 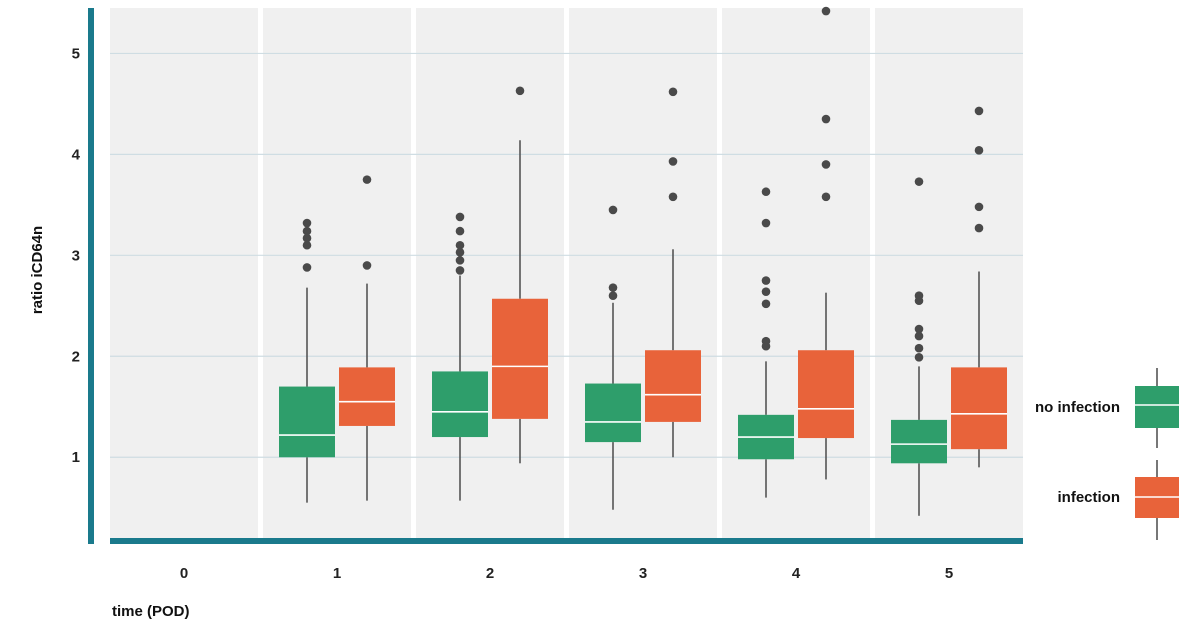 What do you see at coordinates (337, 573) in the screenshot?
I see `x-tick-label-1: 1` at bounding box center [337, 573].